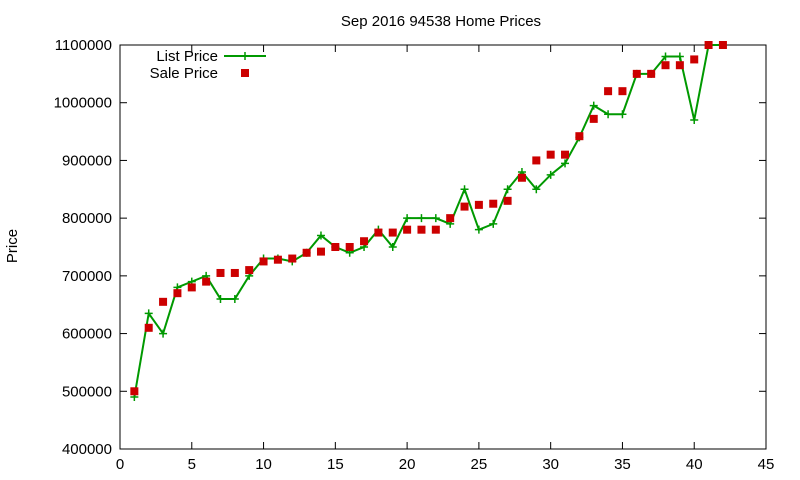 The image size is (800, 480). I want to click on x-tick-label: 30, so click(550, 464).